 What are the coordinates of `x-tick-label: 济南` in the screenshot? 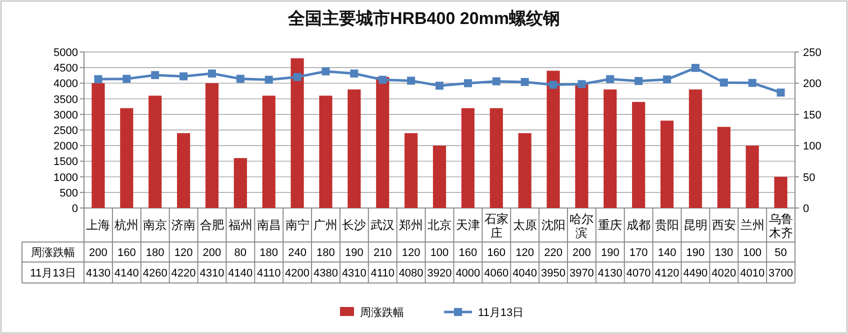 It's located at (184, 225).